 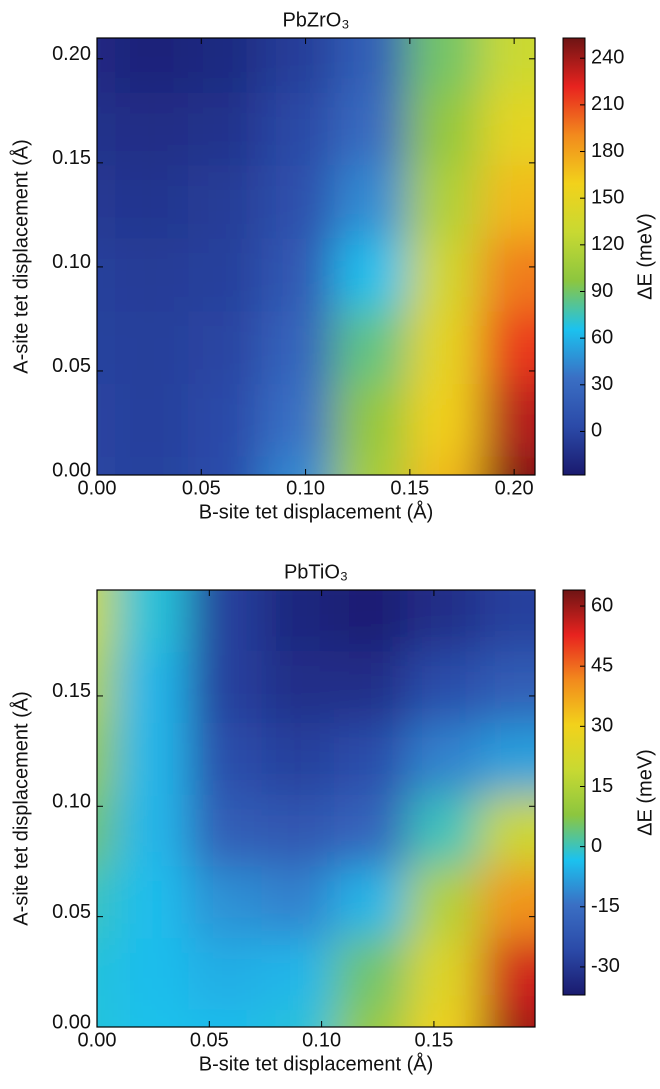 I want to click on colorbar-tick-label: 15, so click(x=602, y=786).